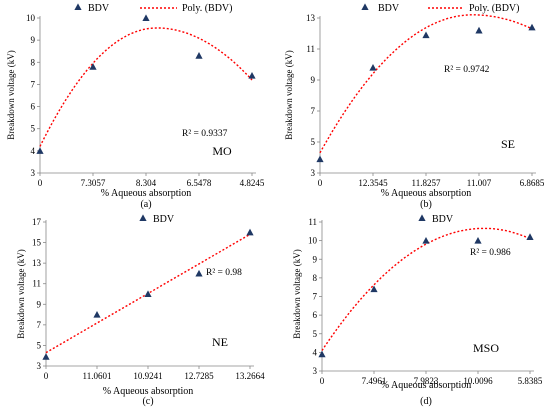  What do you see at coordinates (478, 381) in the screenshot?
I see `x-tick-label: 10.0096` at bounding box center [478, 381].